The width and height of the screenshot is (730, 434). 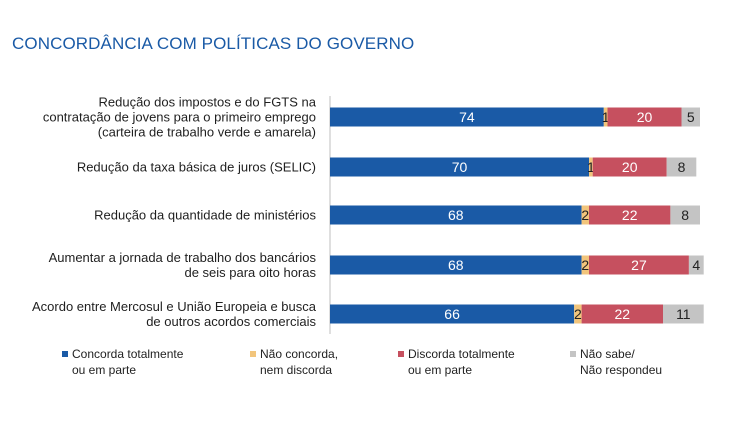 I want to click on data-label: 27, so click(x=639, y=265).